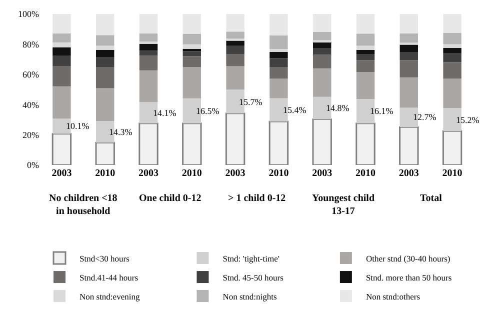 The height and width of the screenshot is (322, 500). I want to click on data-label: 10.1%, so click(78, 126).